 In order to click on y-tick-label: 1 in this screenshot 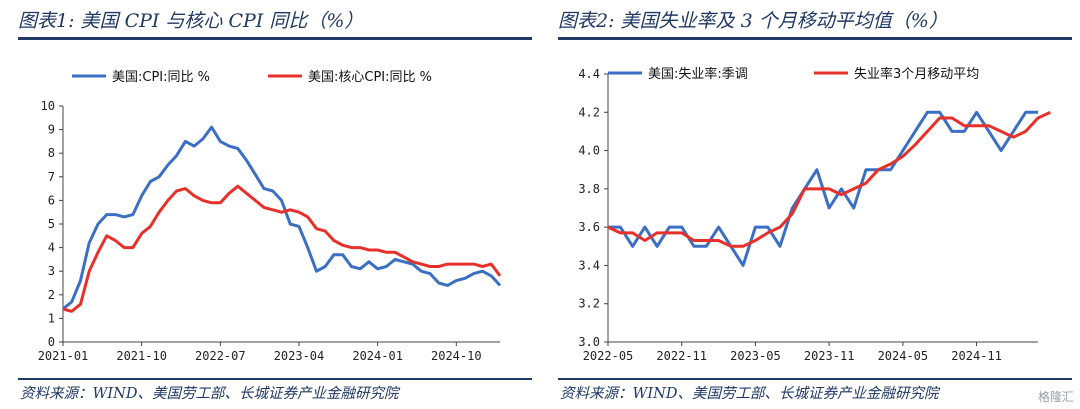, I will do `click(51, 318)`.